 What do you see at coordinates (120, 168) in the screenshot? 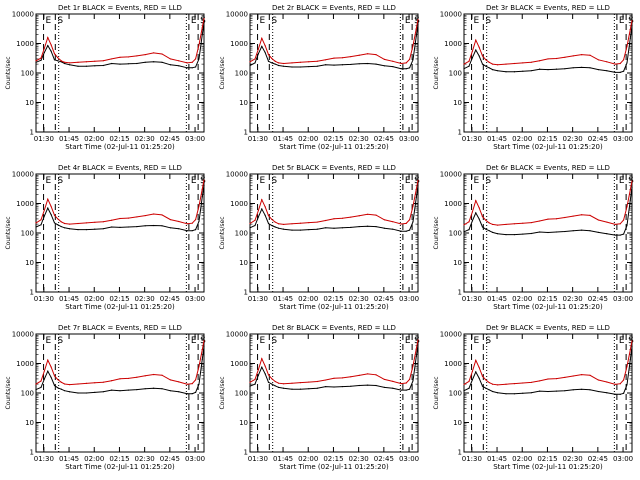
I see `panel-title: Det 4r BLACK = Events, RED = LLD` at bounding box center [120, 168].